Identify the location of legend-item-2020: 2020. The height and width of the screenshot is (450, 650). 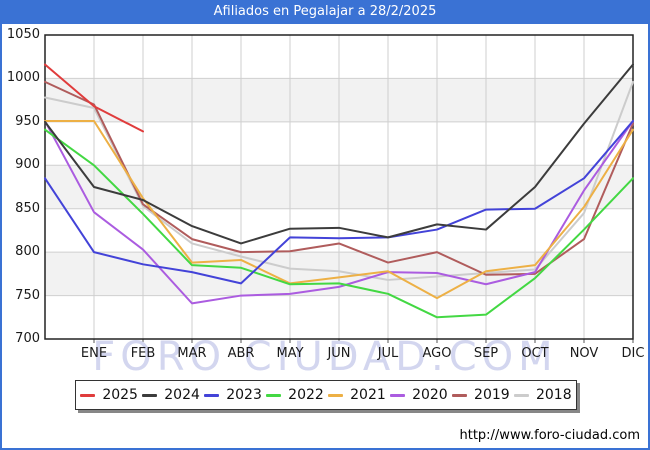
(419, 395).